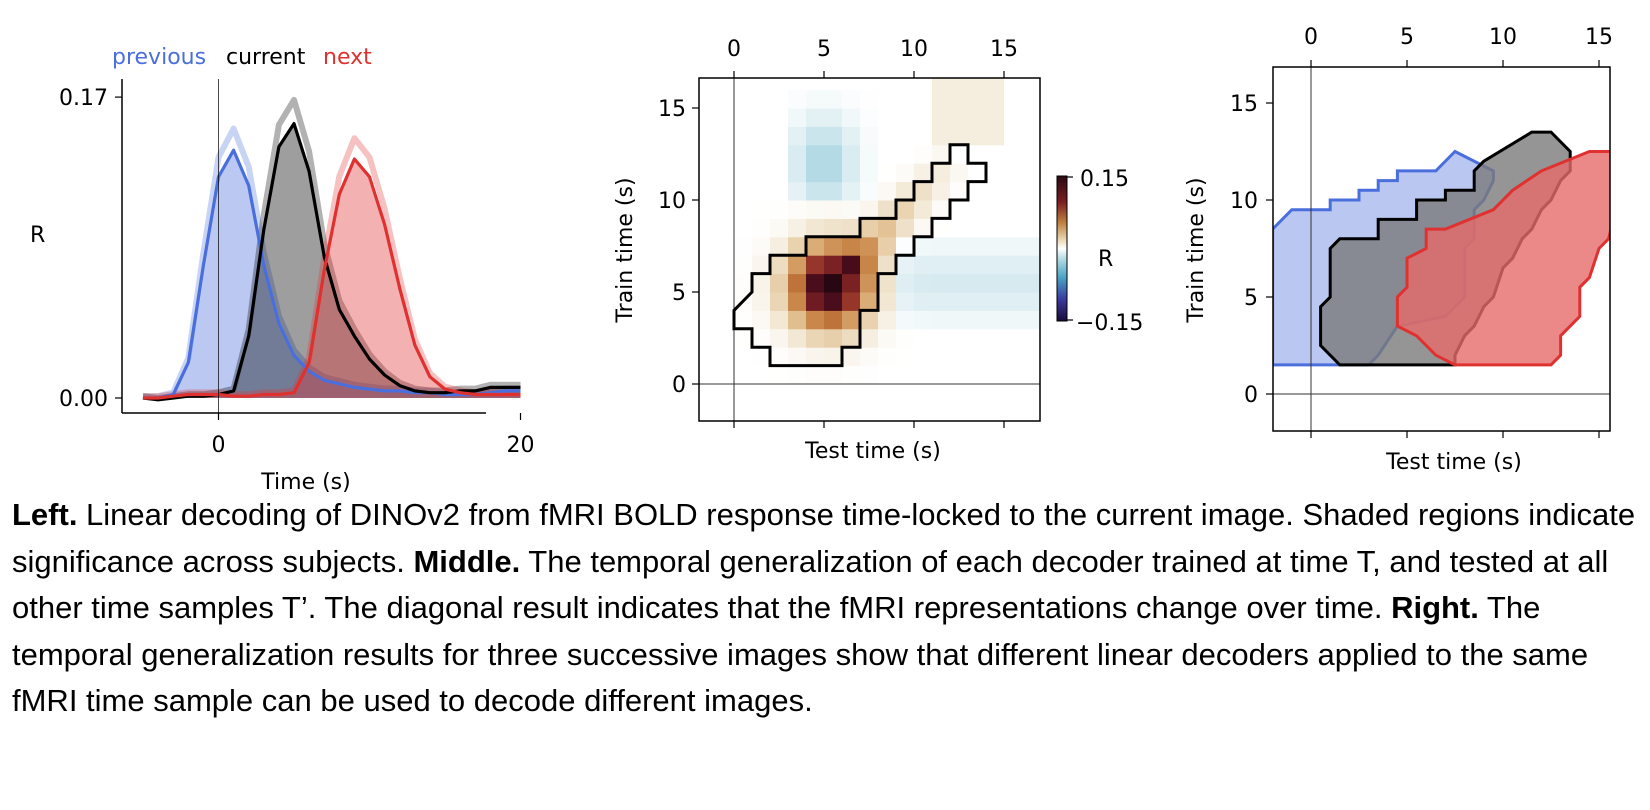 This screenshot has height=810, width=1650. Describe the element at coordinates (467, 561) in the screenshot. I see `caption-middle-label: Middle.` at that location.